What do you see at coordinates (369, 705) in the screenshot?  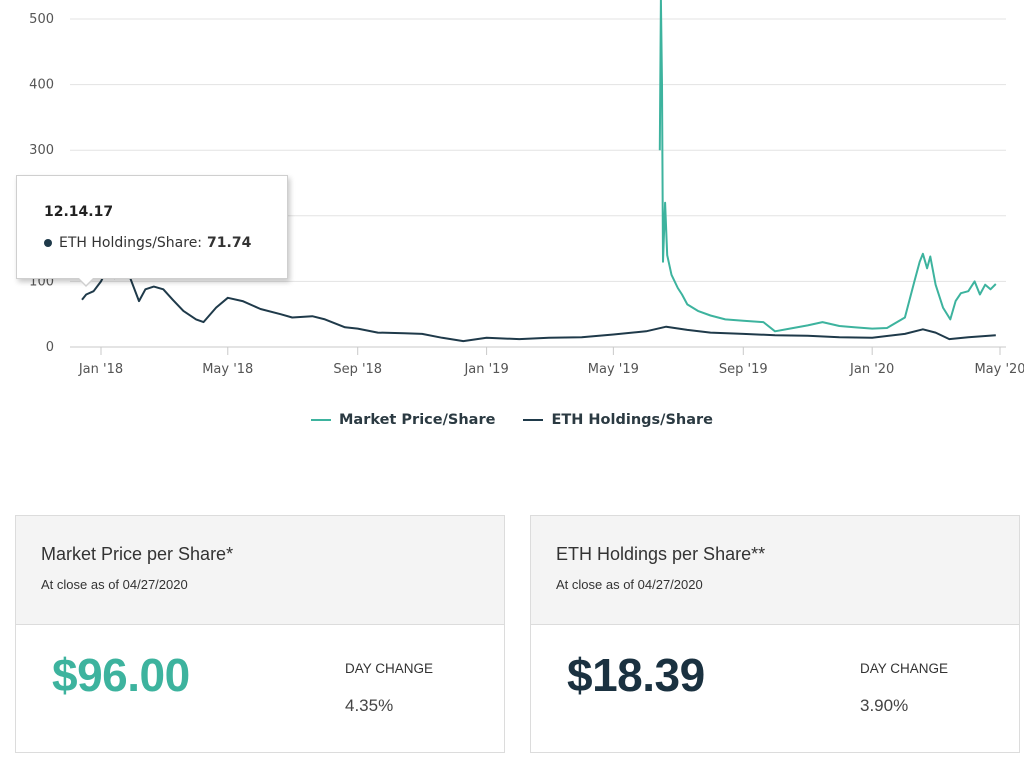 I see `day-change-value: 4.35%` at bounding box center [369, 705].